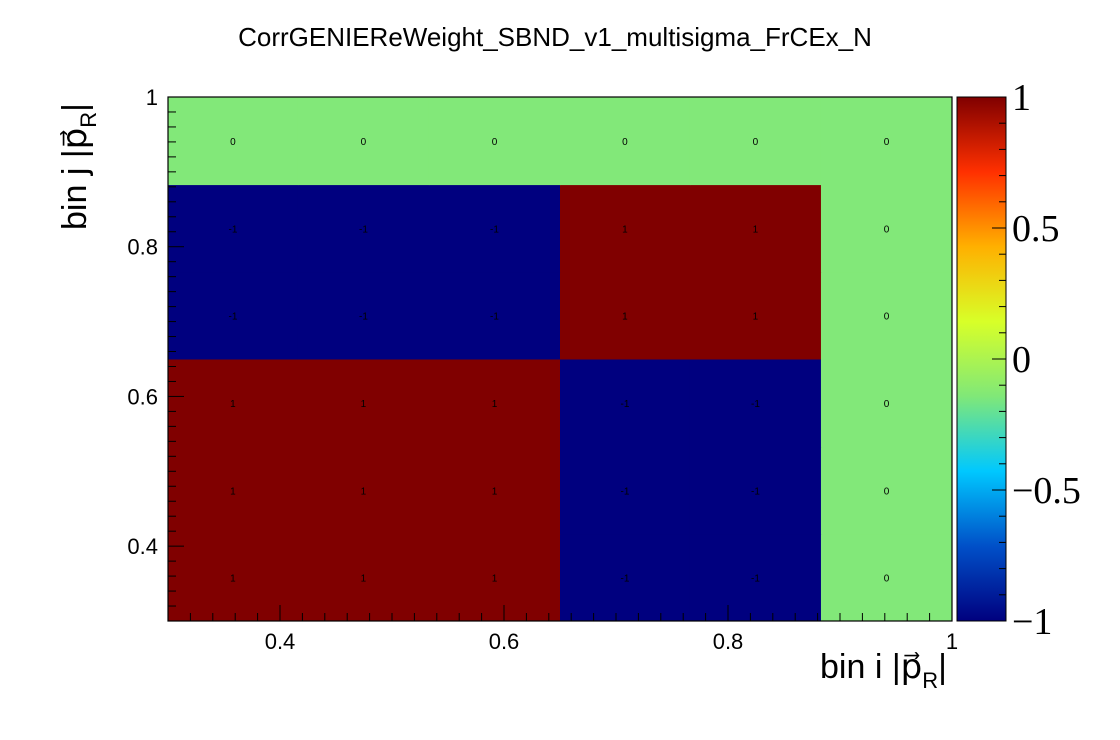  I want to click on colorbar-tick-label: 0.5, so click(1036, 229).